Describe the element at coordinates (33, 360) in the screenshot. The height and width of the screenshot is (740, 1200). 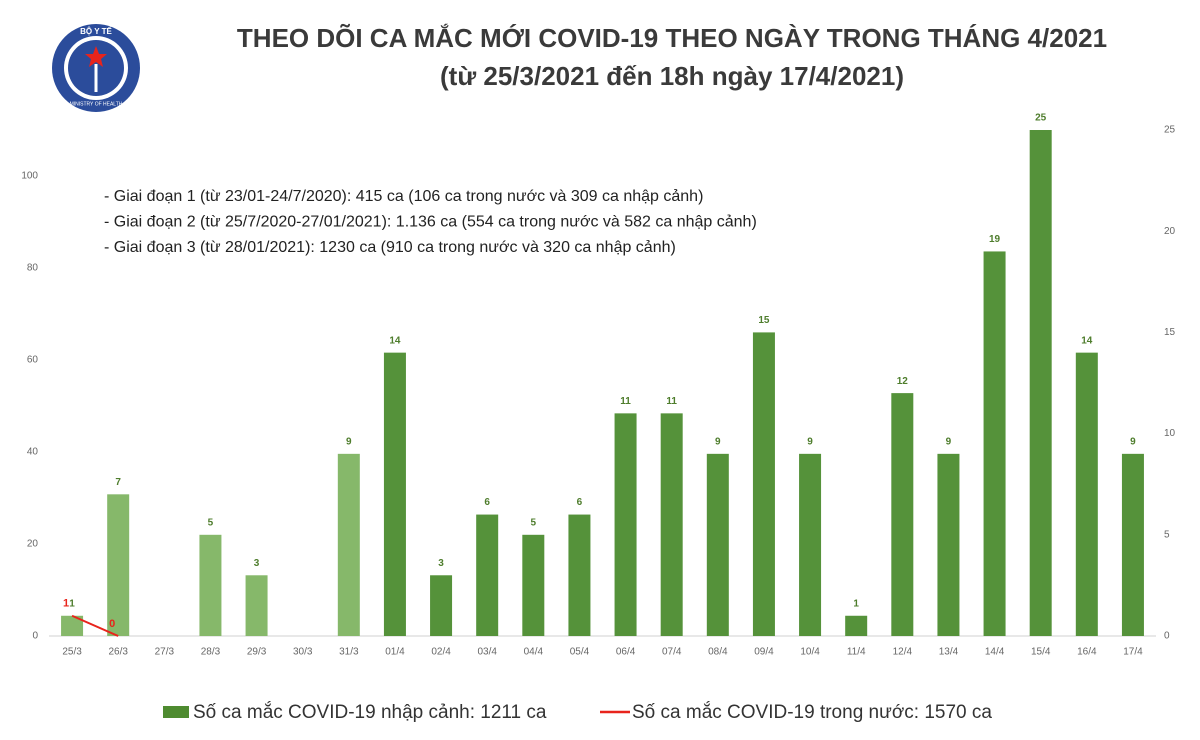
I see `y-tick-label: 60` at that location.